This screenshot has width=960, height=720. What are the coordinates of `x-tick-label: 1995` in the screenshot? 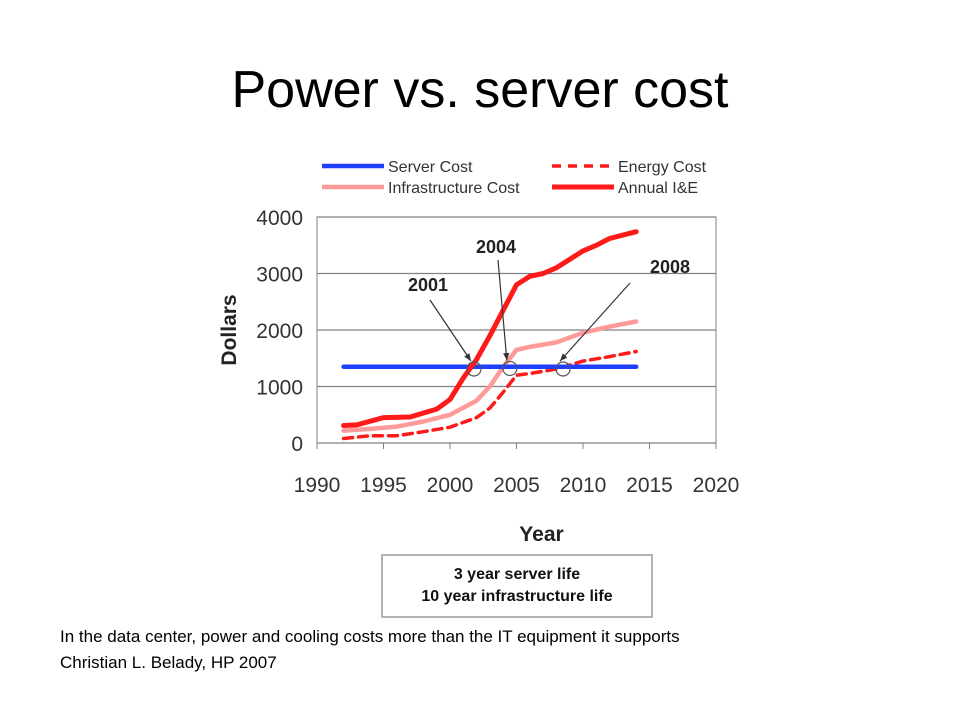 It's located at (383, 485).